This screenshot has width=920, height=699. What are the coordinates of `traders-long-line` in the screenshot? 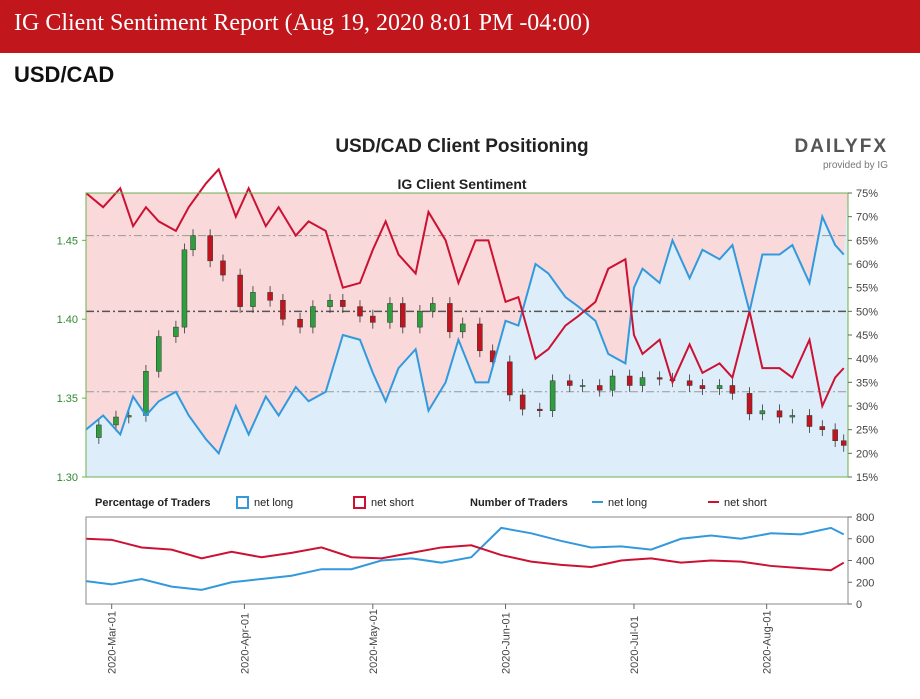 It's located at (465, 558).